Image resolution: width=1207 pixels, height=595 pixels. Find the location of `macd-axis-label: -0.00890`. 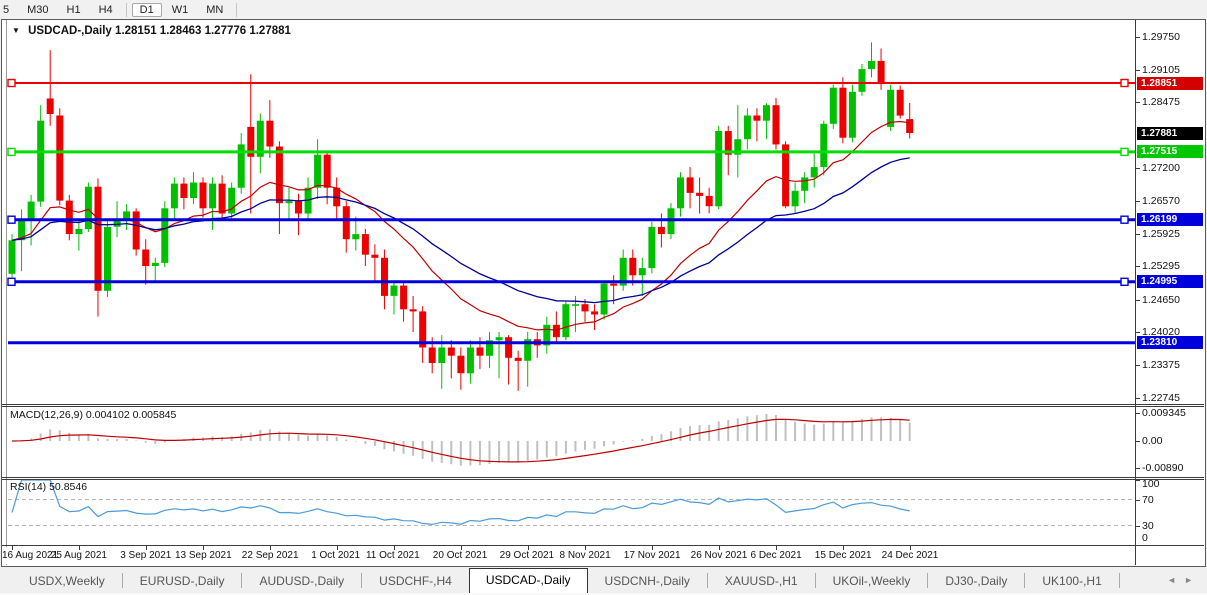

macd-axis-label: -0.00890 is located at coordinates (1163, 468).